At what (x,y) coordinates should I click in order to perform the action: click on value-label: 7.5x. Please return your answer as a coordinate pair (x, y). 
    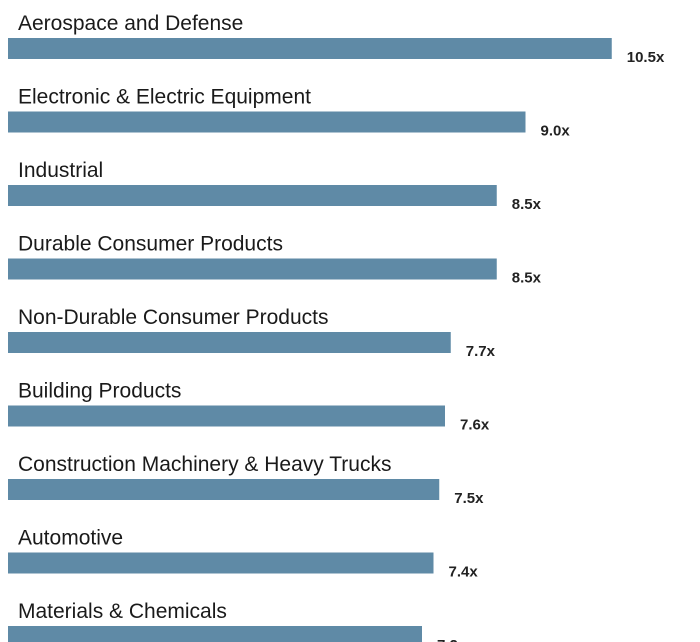
    Looking at the image, I should click on (469, 498).